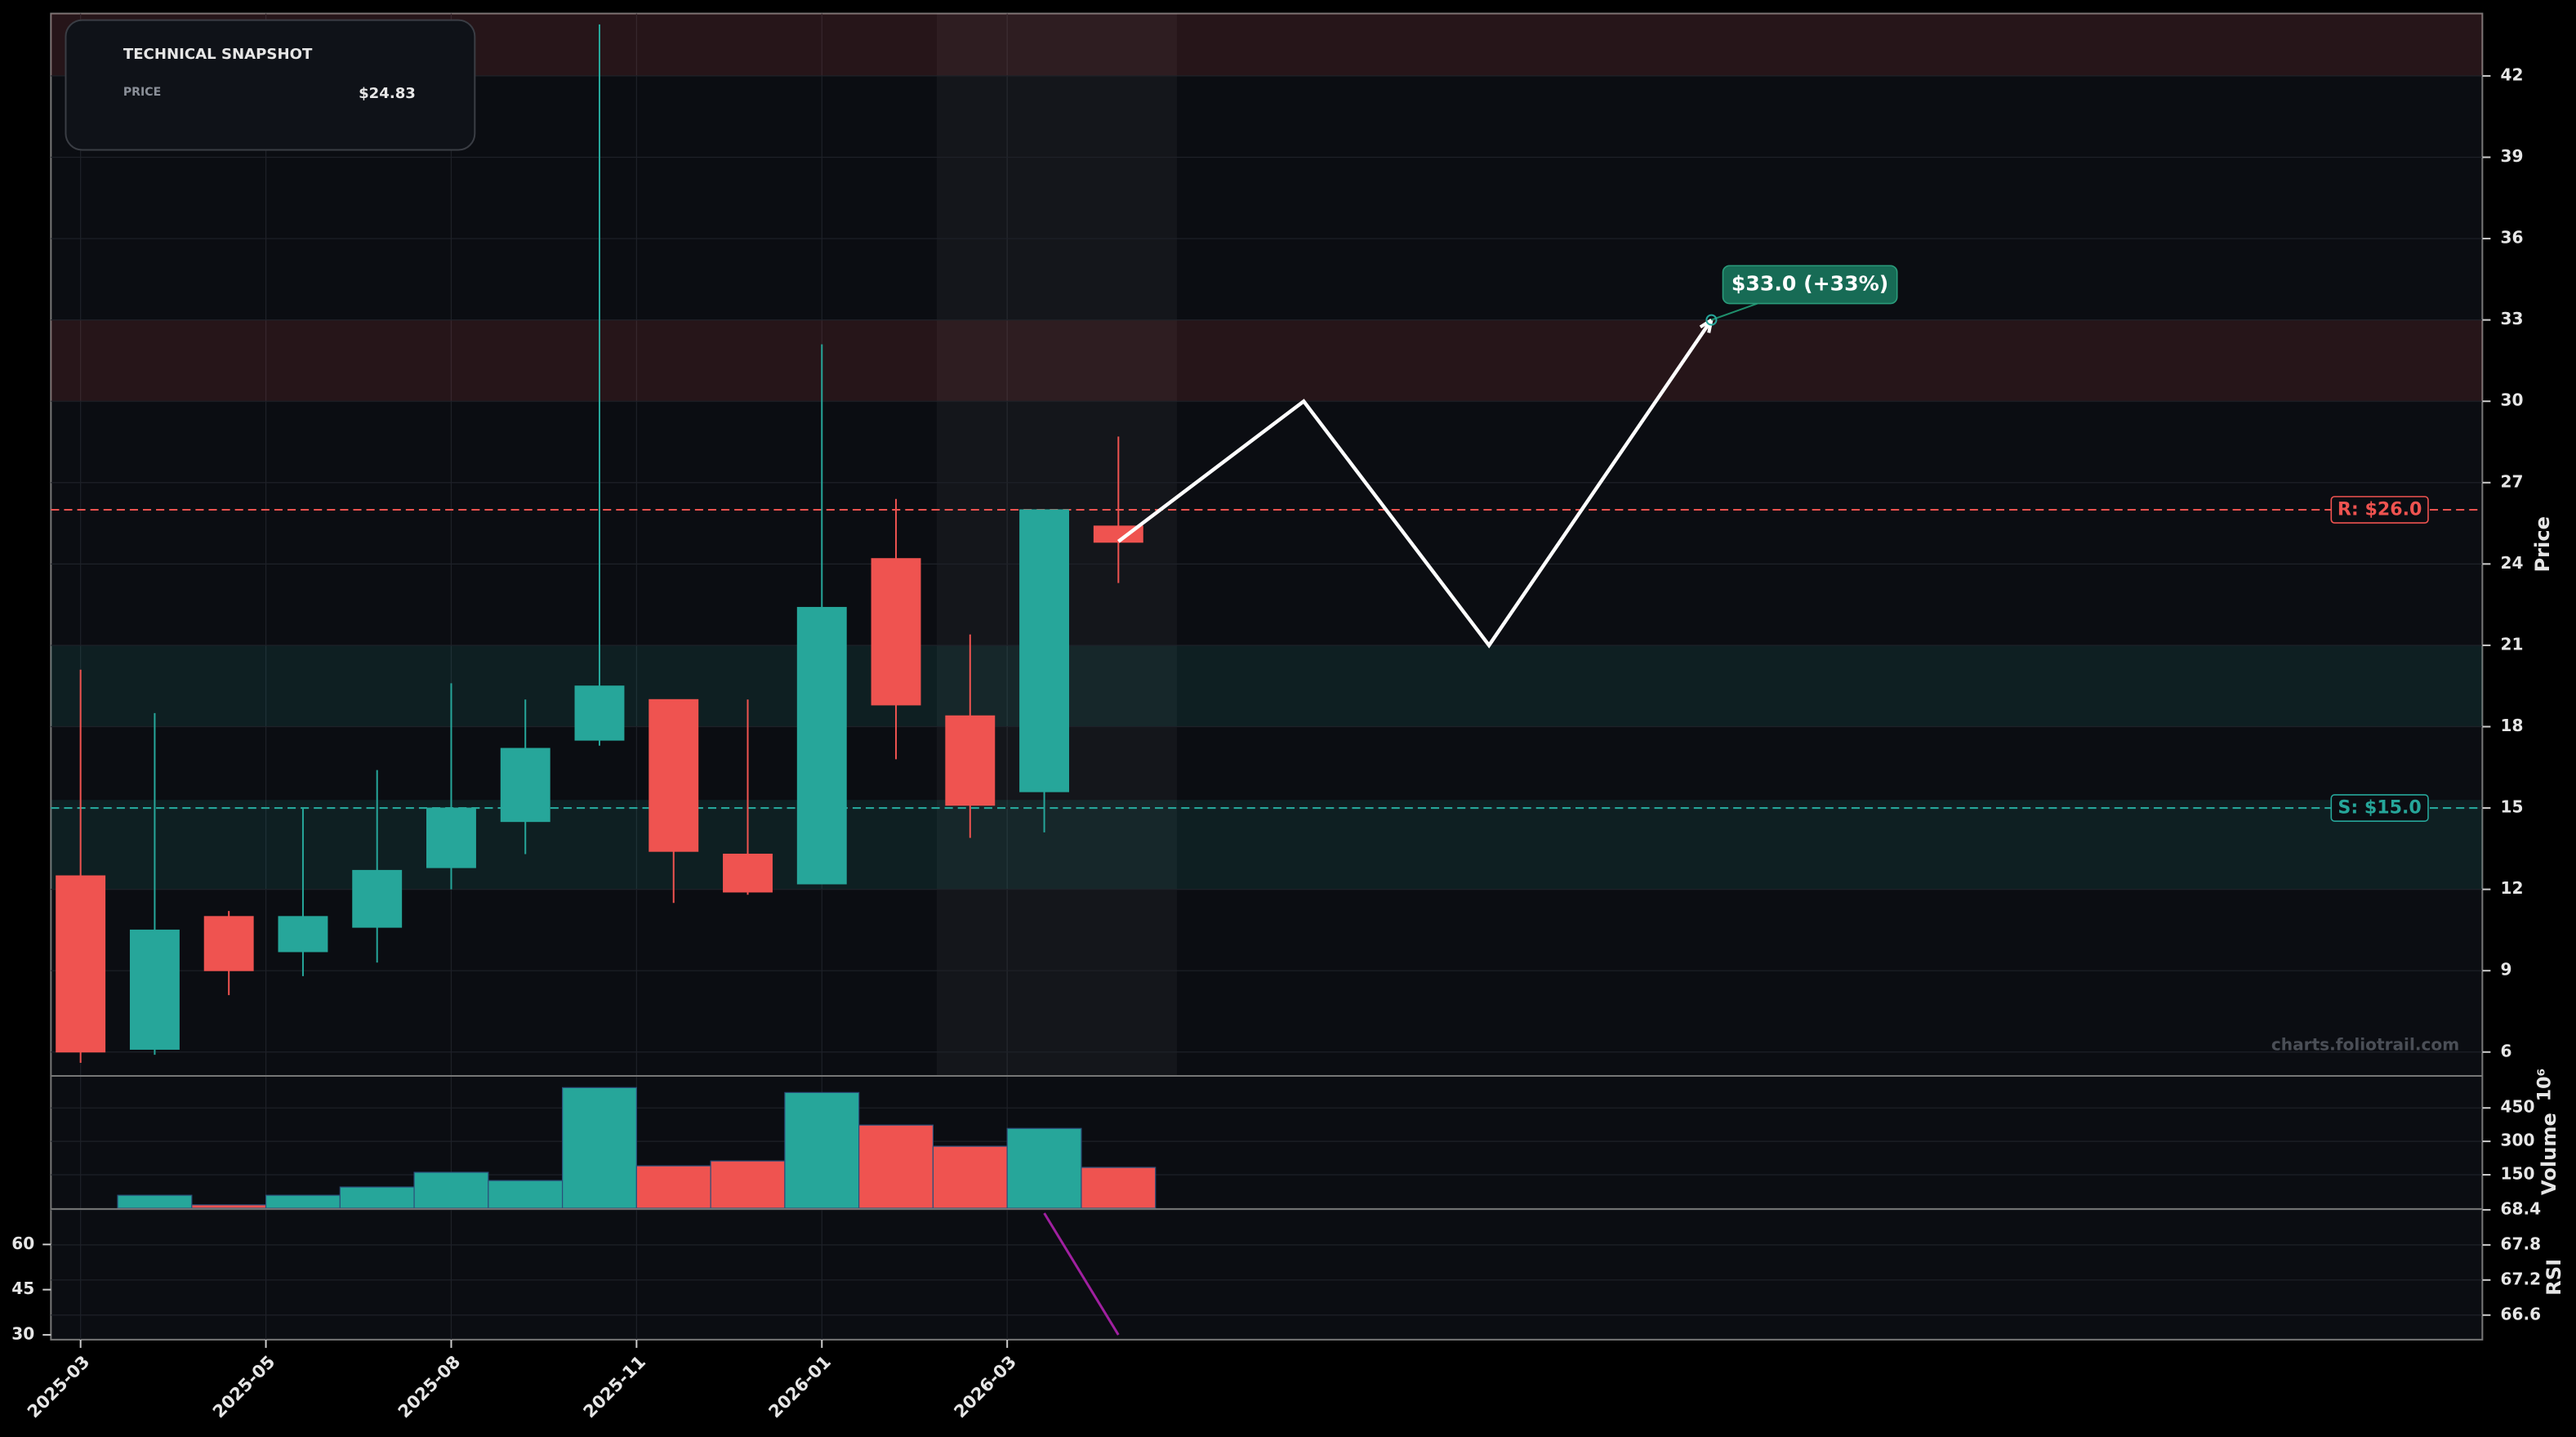 This screenshot has height=1437, width=2576. I want to click on x-tick-label: 2025-11, so click(614, 1386).